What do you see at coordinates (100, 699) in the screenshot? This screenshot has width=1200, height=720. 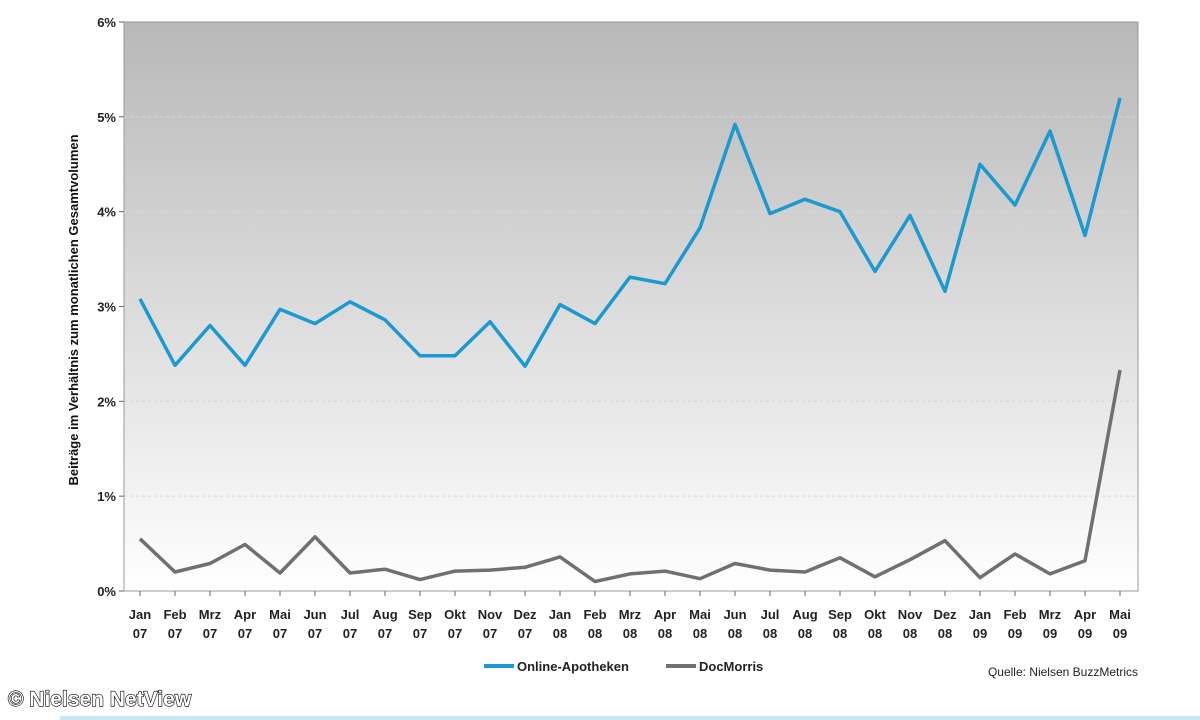 I see `watermark: © Nielsen NetView` at bounding box center [100, 699].